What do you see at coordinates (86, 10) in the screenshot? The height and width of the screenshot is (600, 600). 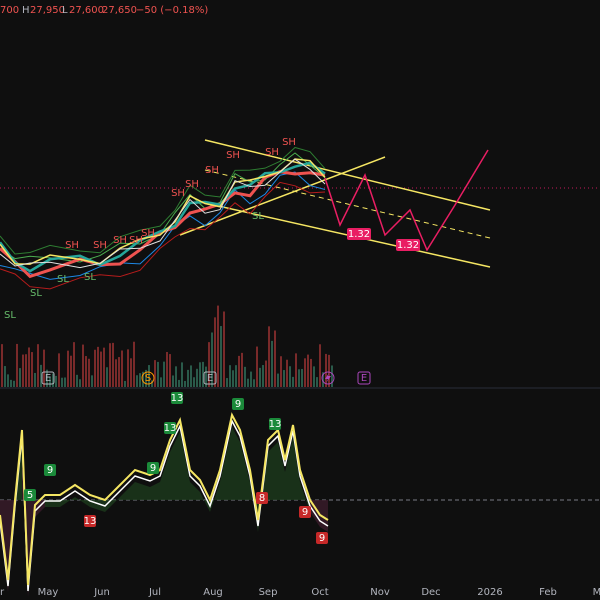 I see `header-item: 27,600` at bounding box center [86, 10].